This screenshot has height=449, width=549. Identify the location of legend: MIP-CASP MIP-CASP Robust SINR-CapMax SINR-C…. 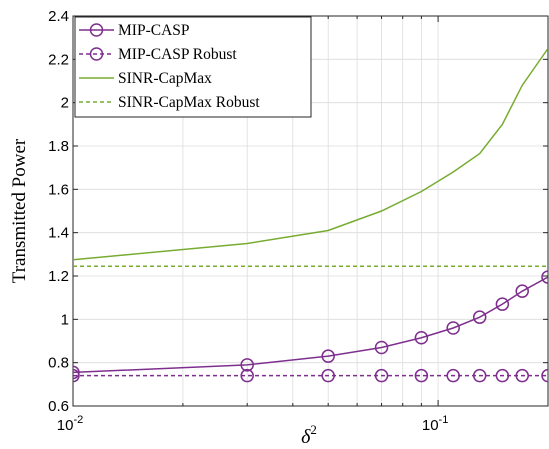
(193, 67).